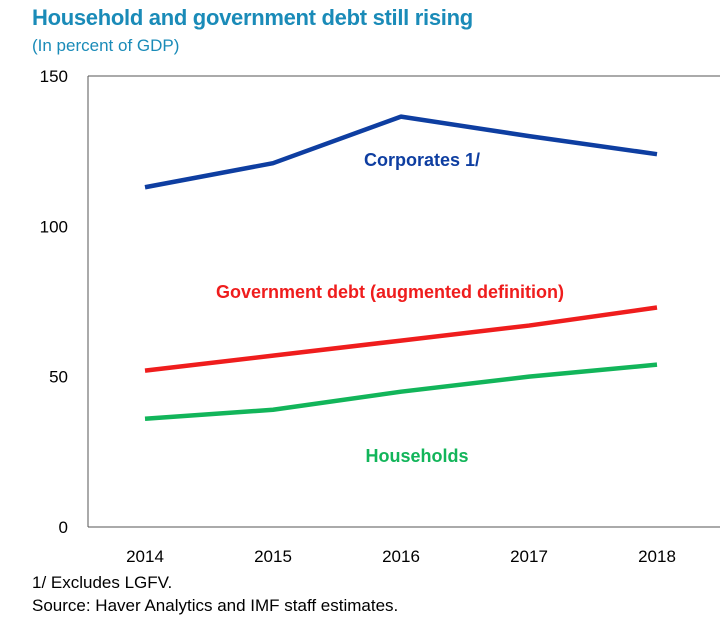 The width and height of the screenshot is (720, 619). Describe the element at coordinates (529, 556) in the screenshot. I see `x-tick-label: 2017` at that location.